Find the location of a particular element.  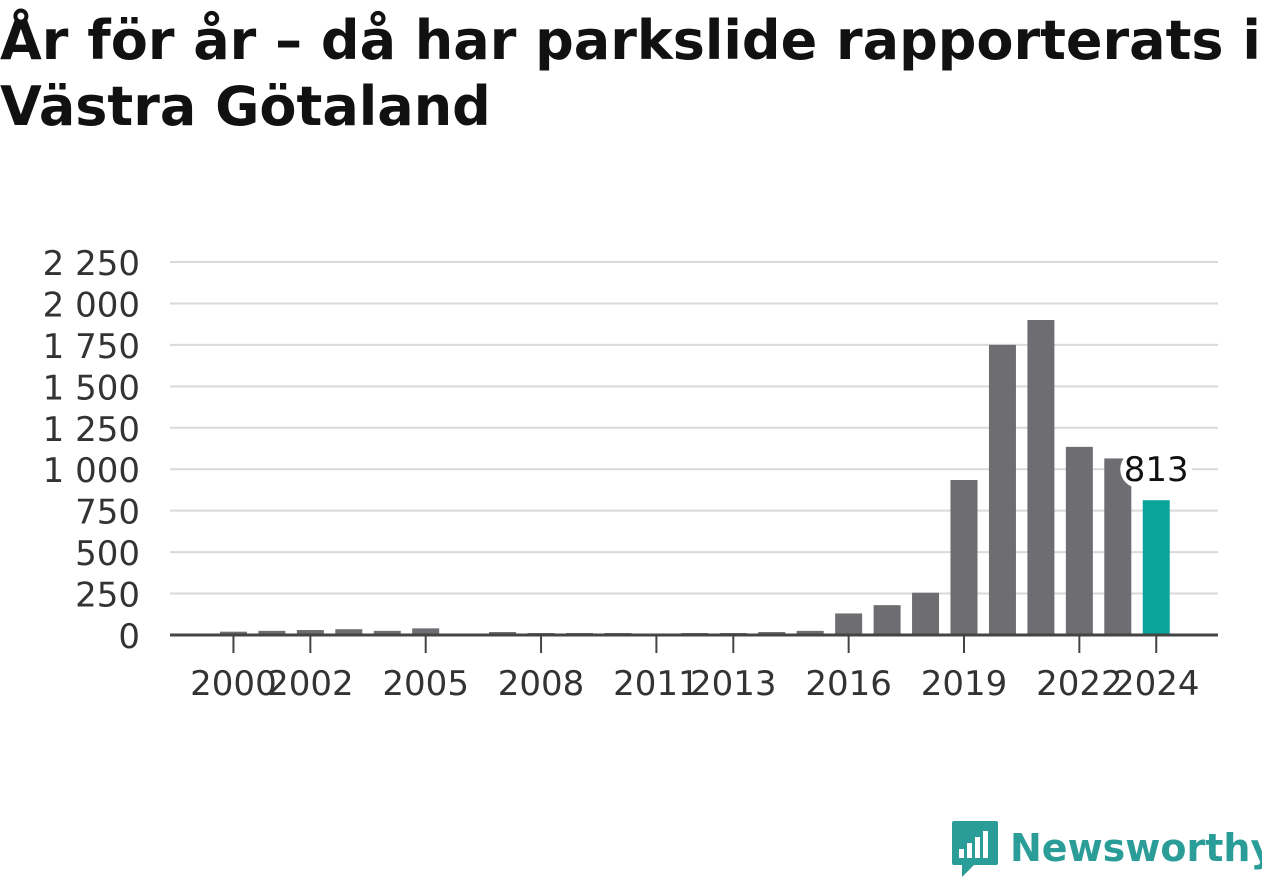

y-tick-label: 1 500 is located at coordinates (91, 388).